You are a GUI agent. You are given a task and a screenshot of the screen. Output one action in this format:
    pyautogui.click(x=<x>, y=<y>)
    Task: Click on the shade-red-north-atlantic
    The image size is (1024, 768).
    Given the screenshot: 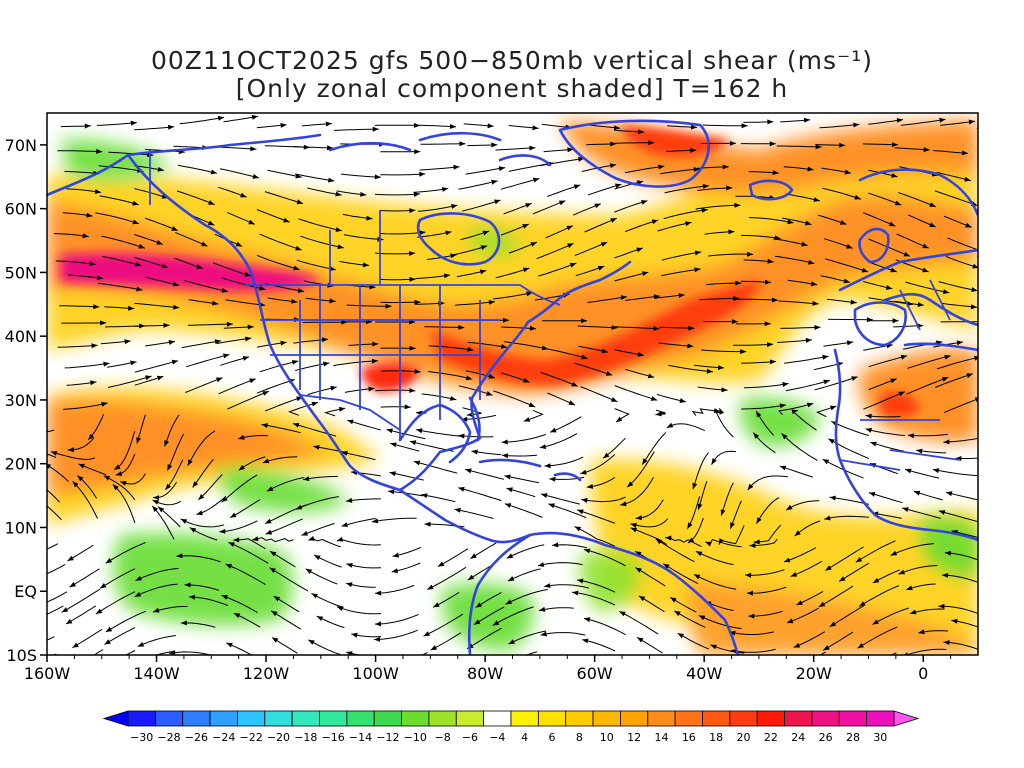 What is the action you would take?
    pyautogui.click(x=675, y=141)
    